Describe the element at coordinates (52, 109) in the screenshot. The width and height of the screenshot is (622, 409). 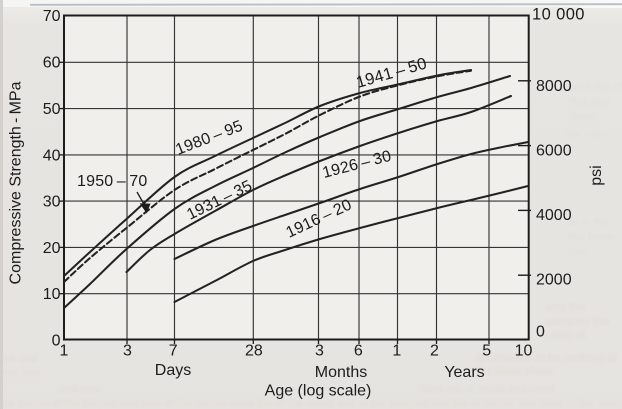
I see `svg-text: 50` at that location.